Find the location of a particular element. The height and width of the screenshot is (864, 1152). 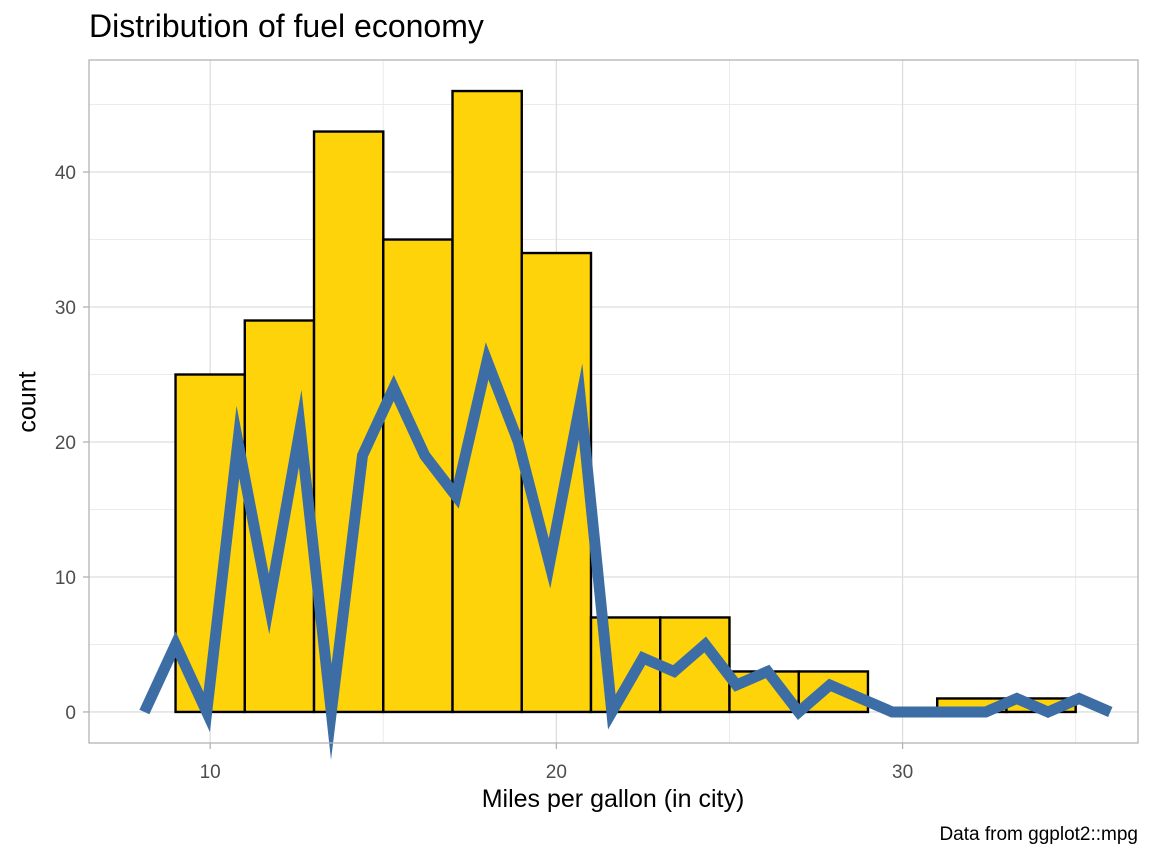

x-tick-label: 10 is located at coordinates (210, 772).